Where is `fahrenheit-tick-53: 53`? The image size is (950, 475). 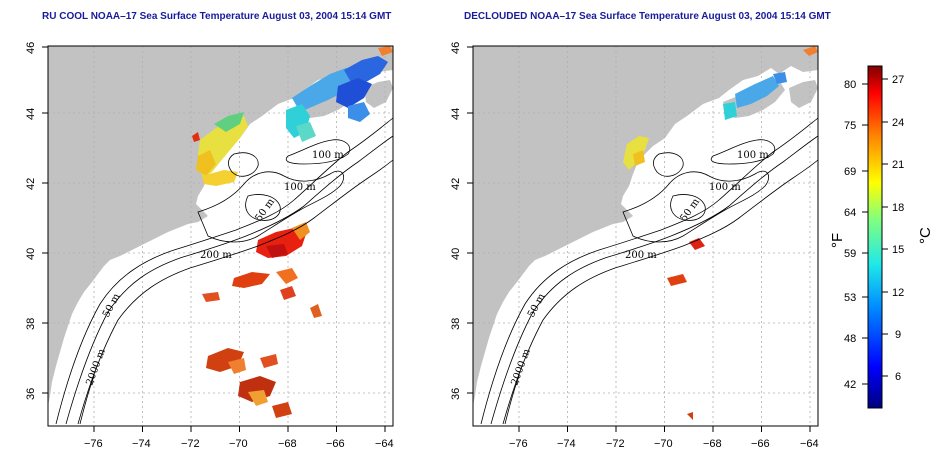
fahrenheit-tick-53: 53 is located at coordinates (850, 298).